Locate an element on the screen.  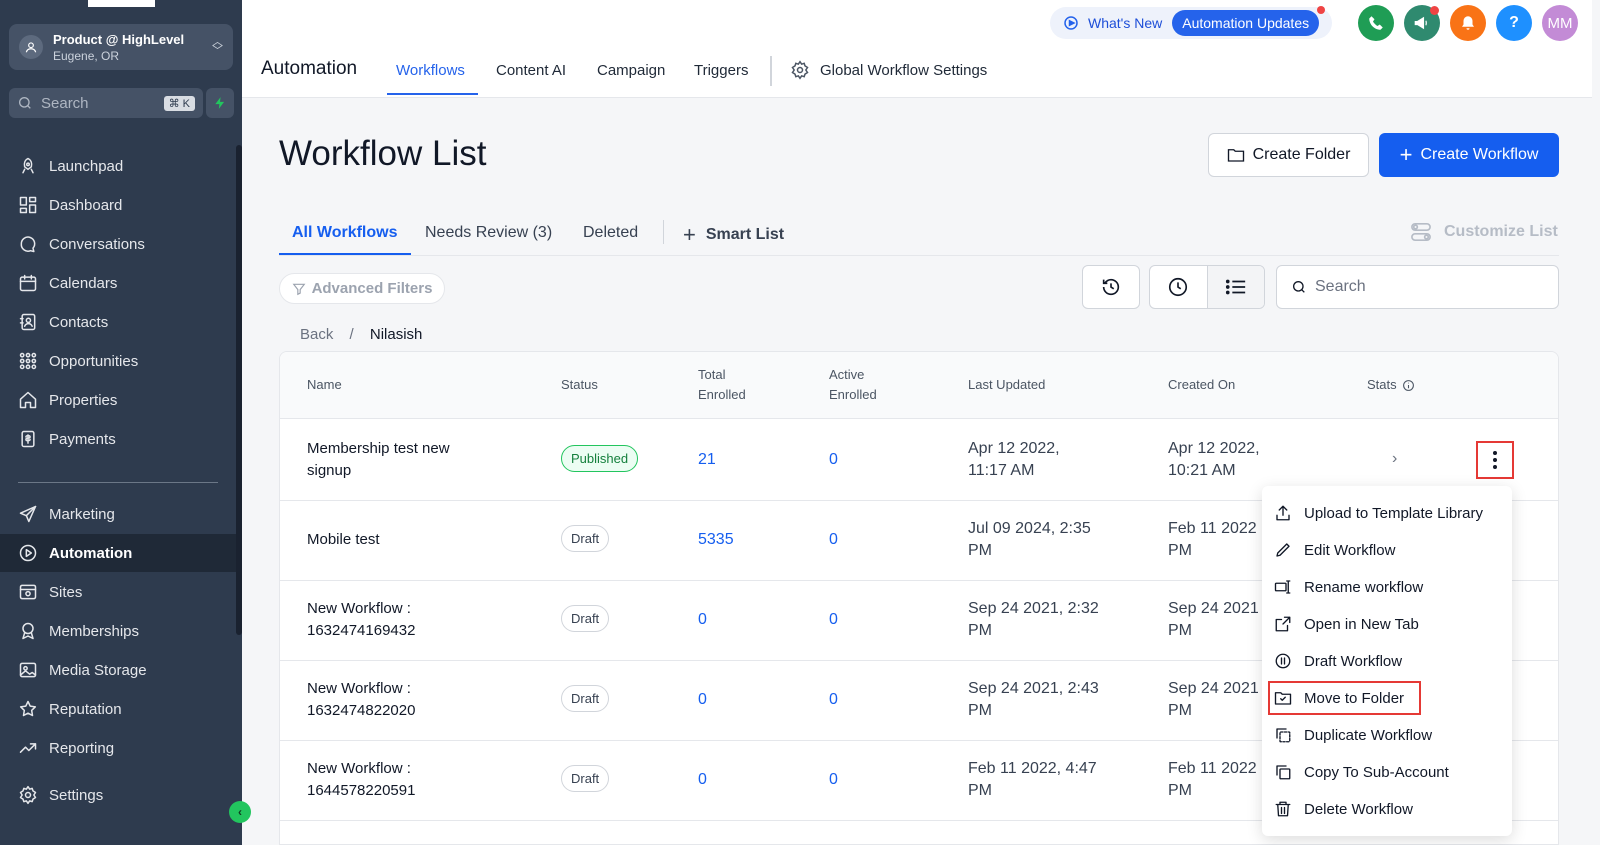
sidebar-item-reporting: Reporting is located at coordinates (118, 748).